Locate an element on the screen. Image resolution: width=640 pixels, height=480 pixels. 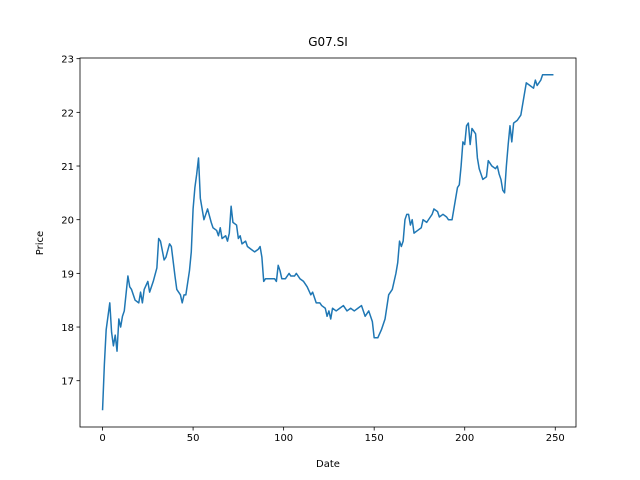
y-axis-label: Price is located at coordinates (40, 243).